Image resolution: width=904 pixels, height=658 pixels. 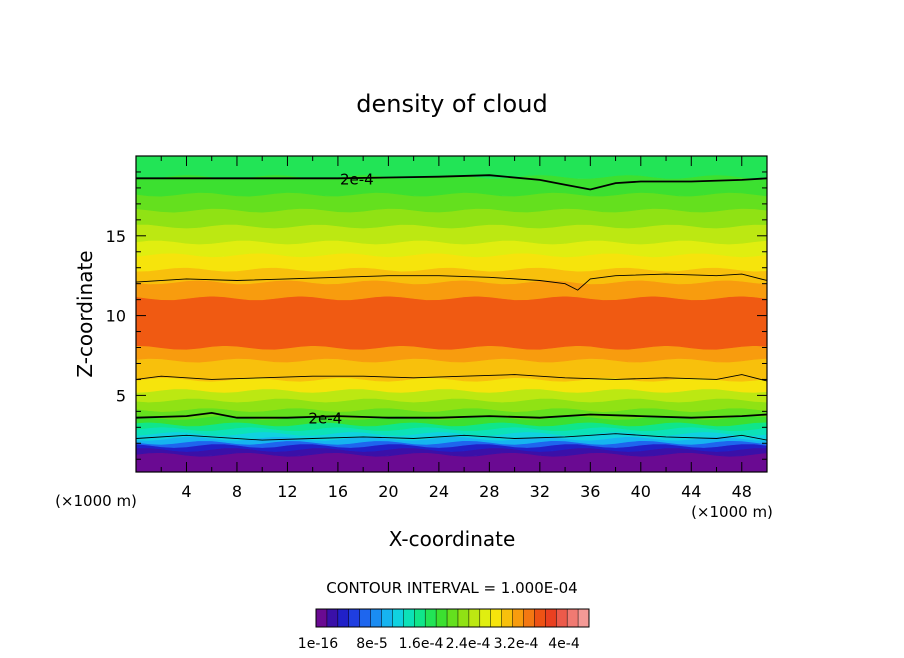 What do you see at coordinates (691, 491) in the screenshot?
I see `x-tick-label: 44` at bounding box center [691, 491].